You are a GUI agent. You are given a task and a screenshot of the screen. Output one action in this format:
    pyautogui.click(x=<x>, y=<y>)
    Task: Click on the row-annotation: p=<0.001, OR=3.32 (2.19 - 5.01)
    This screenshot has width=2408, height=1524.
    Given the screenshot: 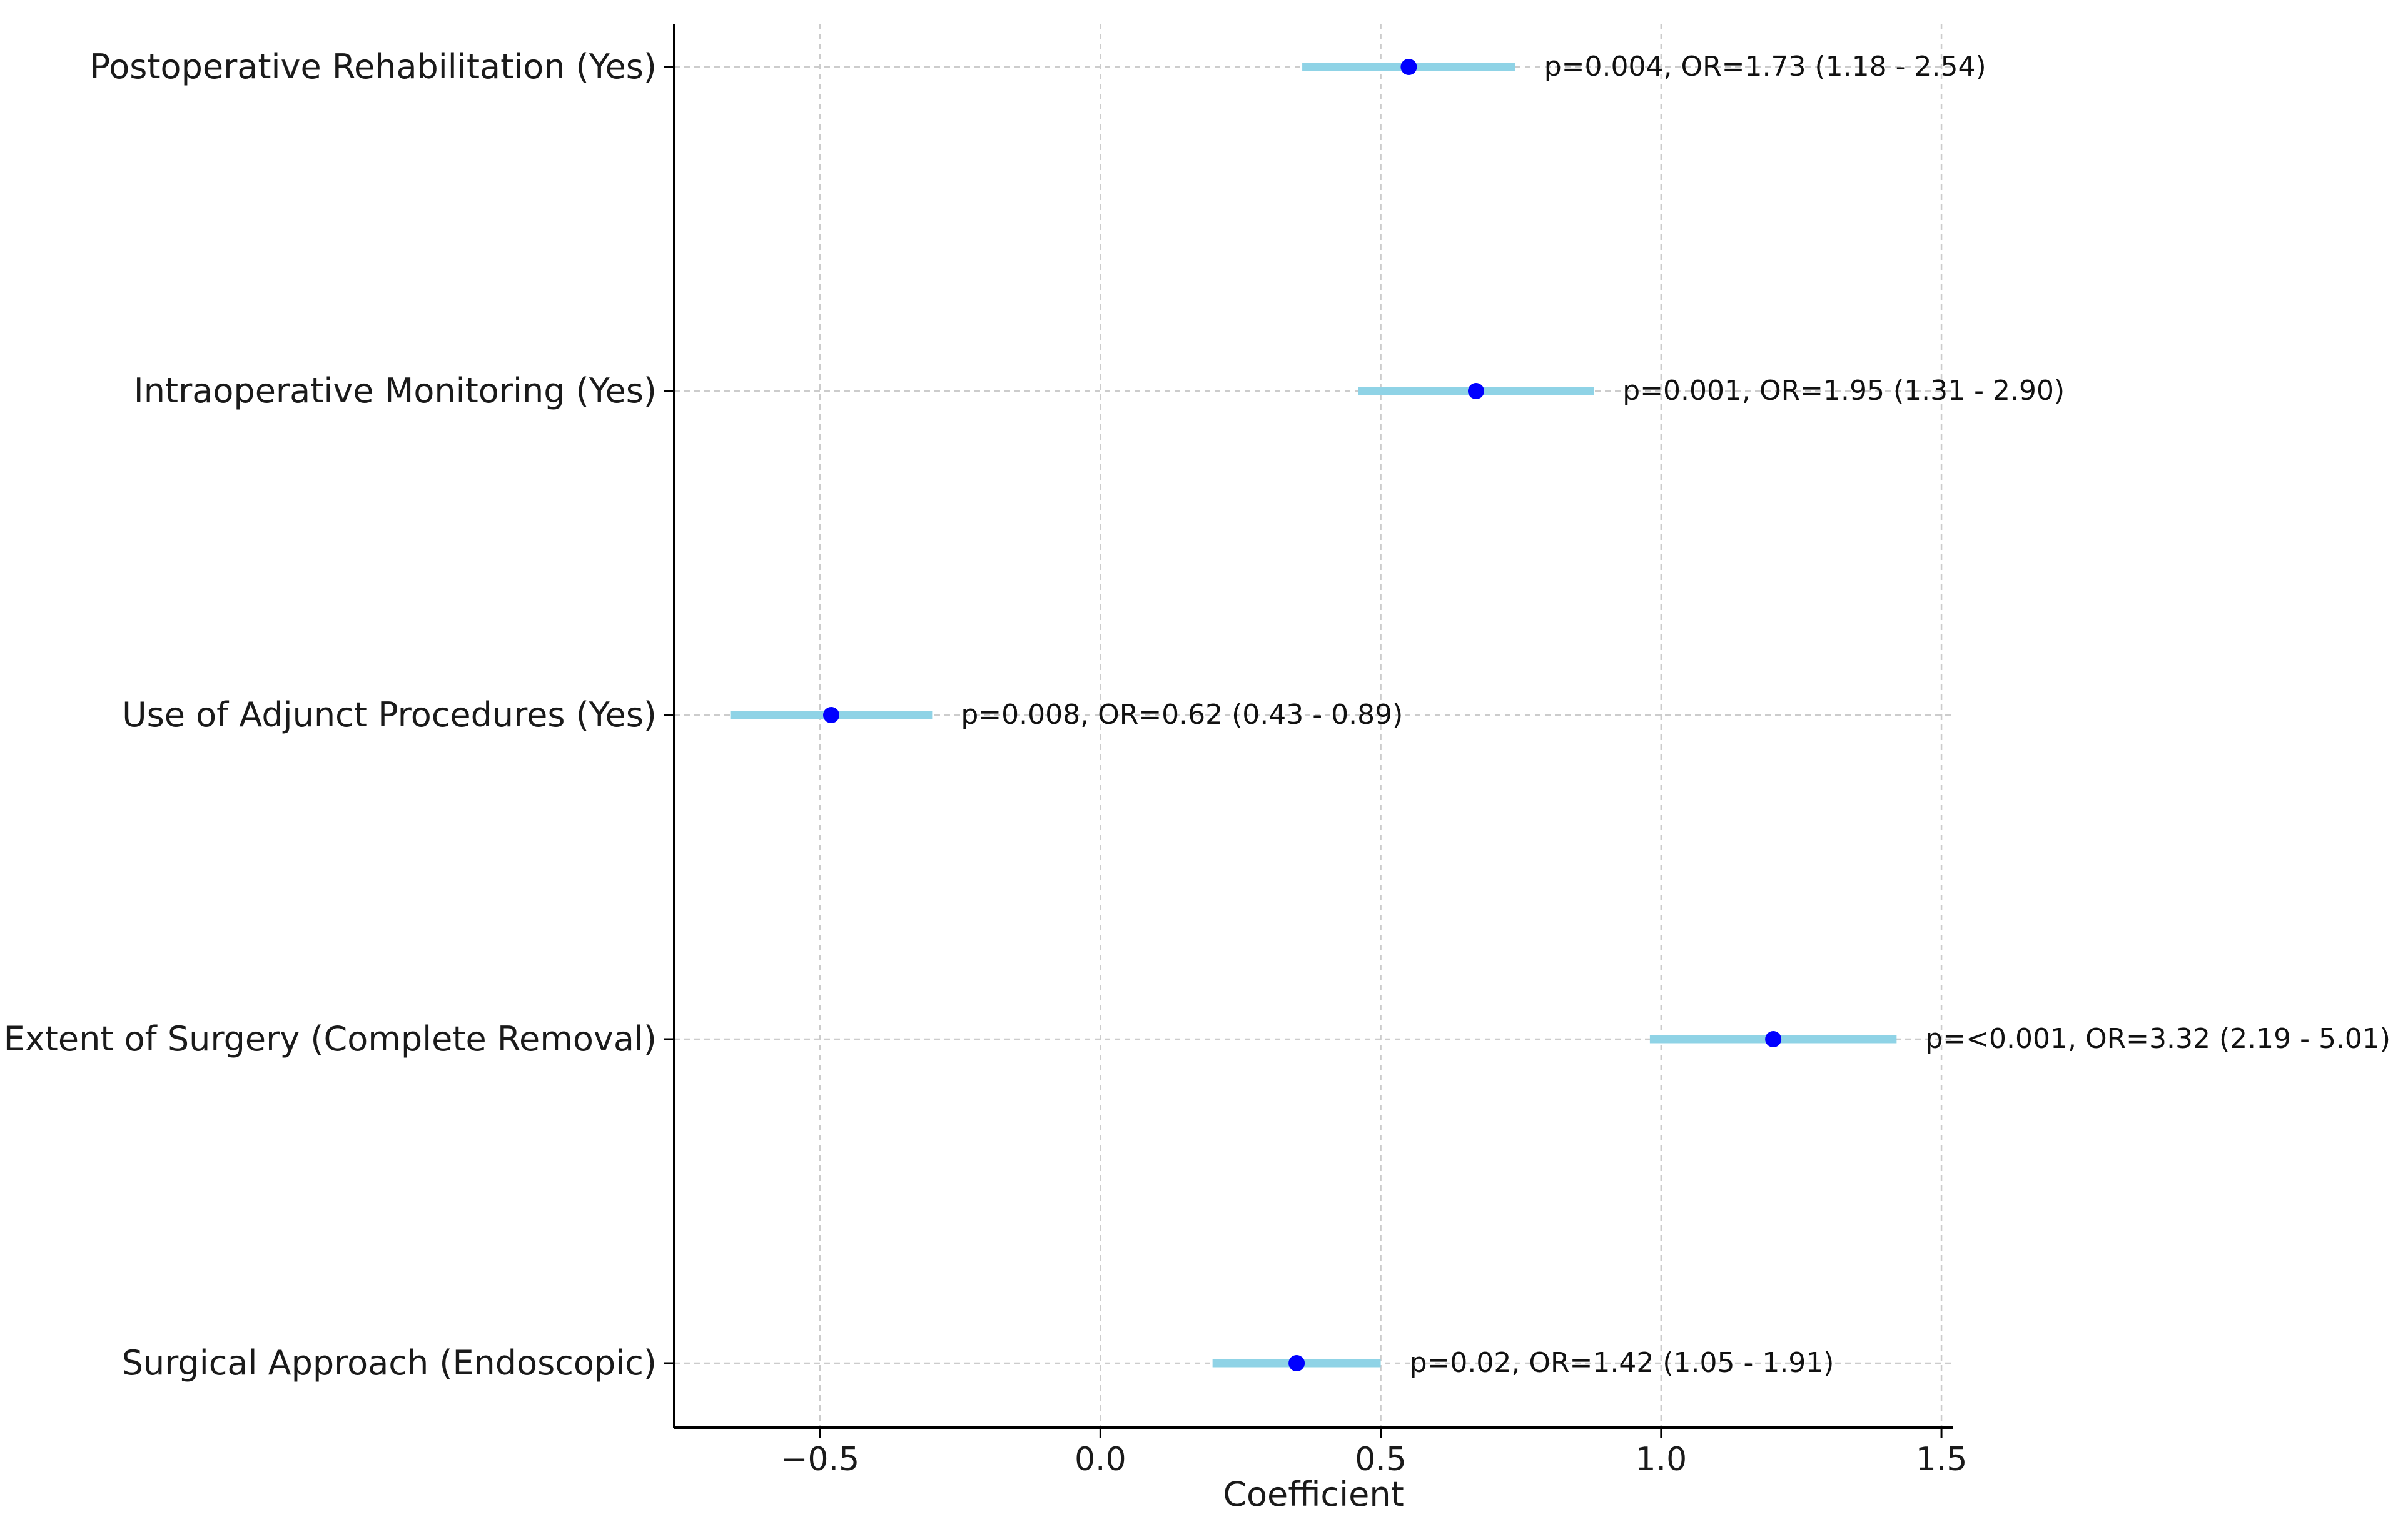 What is the action you would take?
    pyautogui.click(x=2157, y=1039)
    